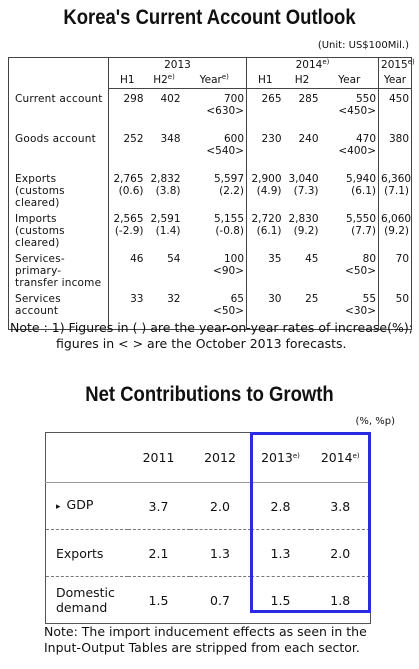 The image size is (419, 669). What do you see at coordinates (129, 231) in the screenshot?
I see `cell-sub: (-2.9)` at bounding box center [129, 231].